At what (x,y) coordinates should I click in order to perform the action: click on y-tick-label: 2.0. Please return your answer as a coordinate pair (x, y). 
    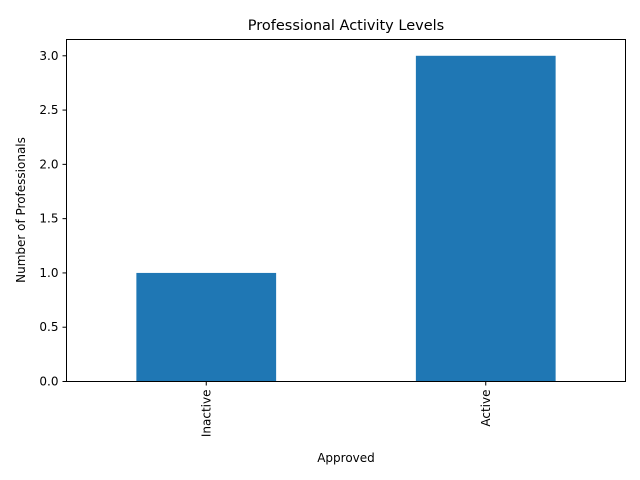
    Looking at the image, I should click on (48, 164).